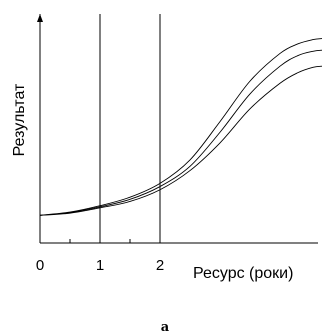 Image resolution: width=330 pixels, height=336 pixels. I want to click on y-axis-label: Результат, so click(19, 119).